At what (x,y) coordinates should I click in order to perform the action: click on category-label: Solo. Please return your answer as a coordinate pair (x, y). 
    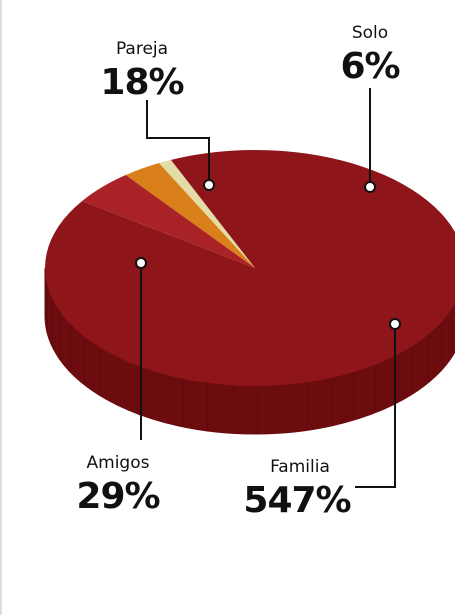
    Looking at the image, I should click on (370, 33).